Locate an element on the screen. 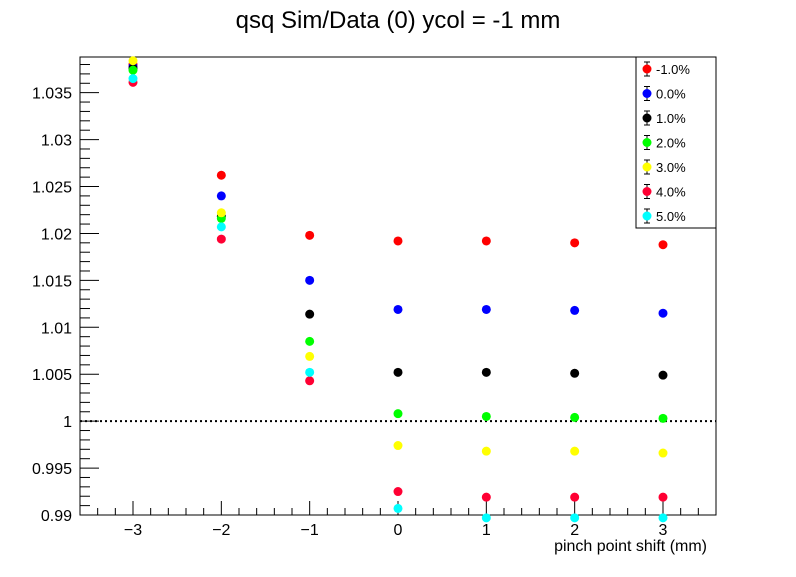  x-tick-label: −2 is located at coordinates (221, 530).